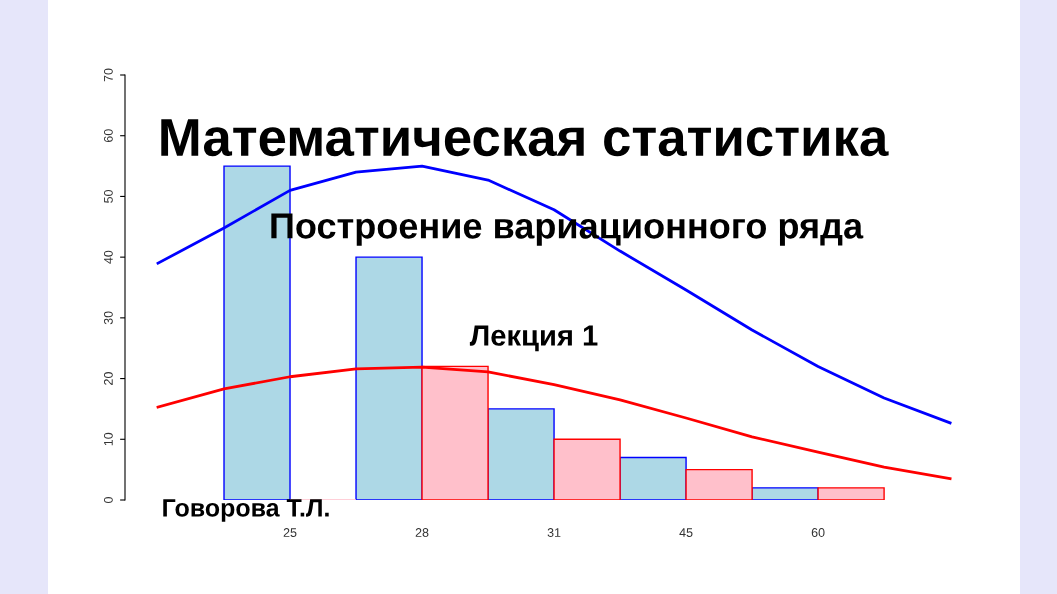 Image resolution: width=1057 pixels, height=594 pixels. What do you see at coordinates (525, 138) in the screenshot?
I see `text: Математическая статистика` at bounding box center [525, 138].